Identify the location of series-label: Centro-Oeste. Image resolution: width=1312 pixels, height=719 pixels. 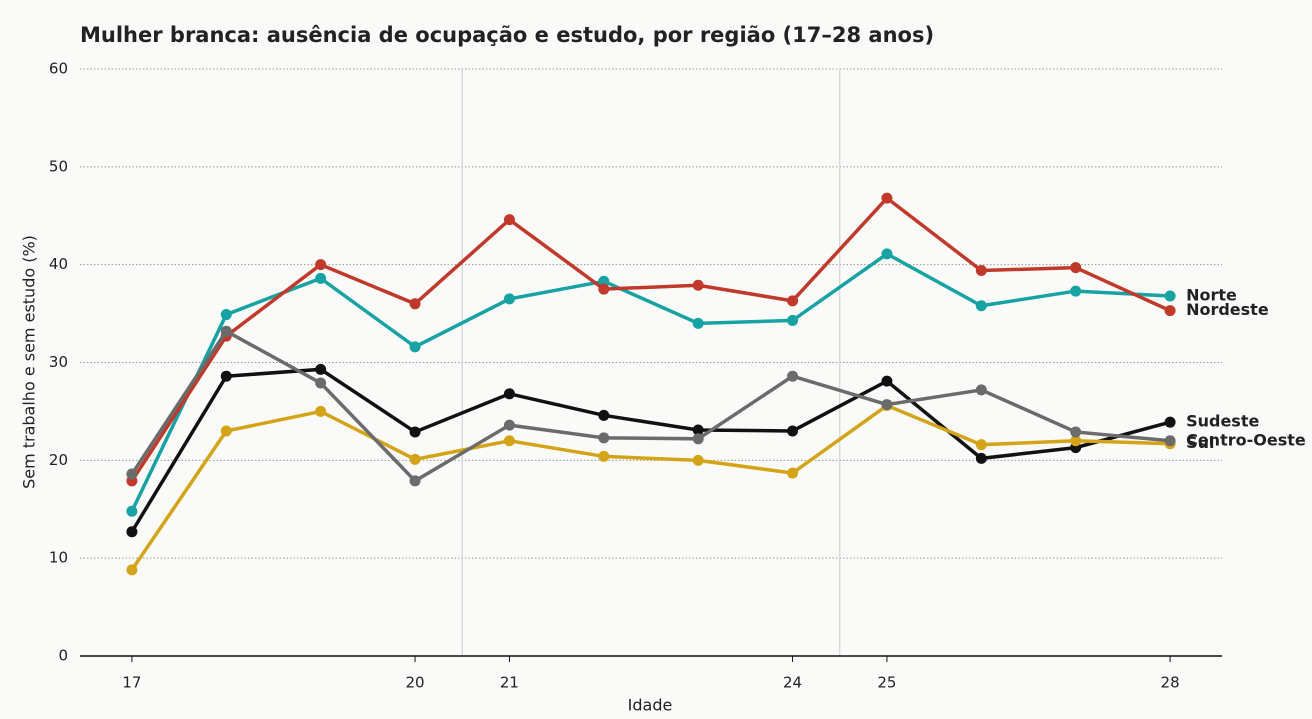
(1246, 439).